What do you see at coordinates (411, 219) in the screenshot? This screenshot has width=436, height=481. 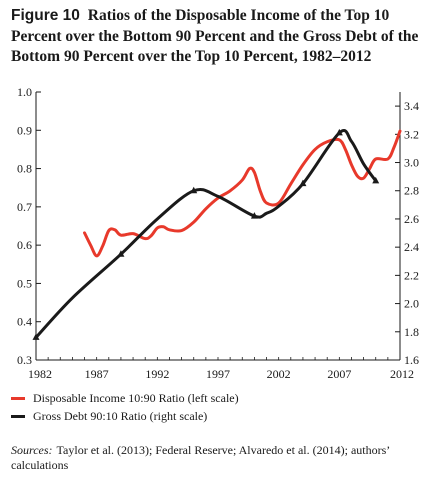 I see `y-right-tick-label: 2.6` at bounding box center [411, 219].